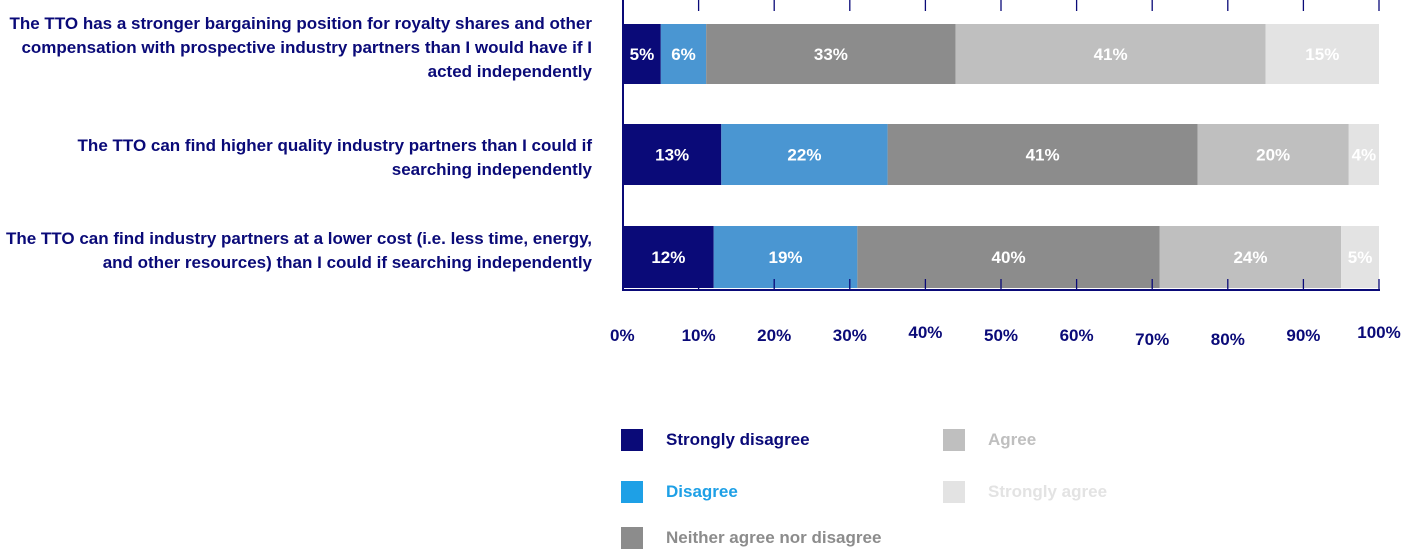 Image resolution: width=1408 pixels, height=549 pixels. Describe the element at coordinates (925, 332) in the screenshot. I see `x-tick-label-4: 40%` at that location.